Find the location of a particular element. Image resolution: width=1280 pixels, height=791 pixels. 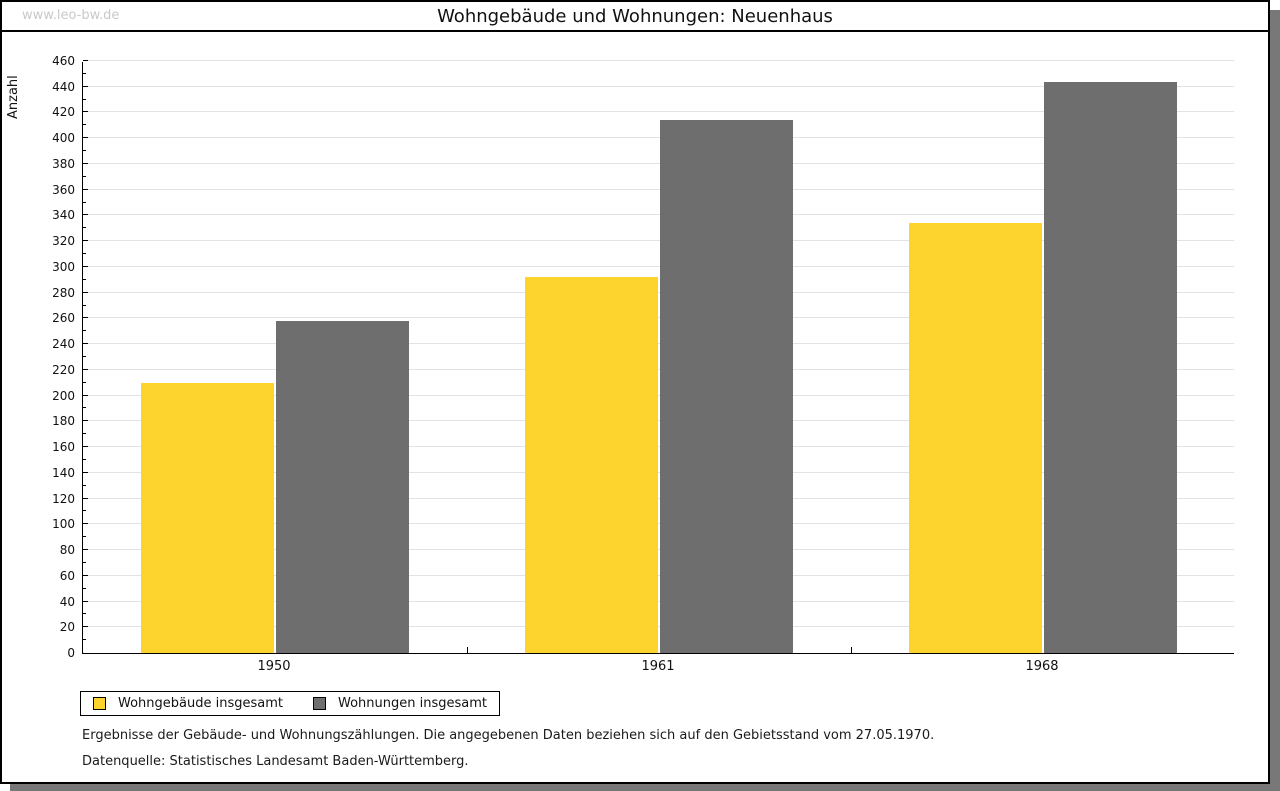

y-tick-label: 240 is located at coordinates (63, 344).